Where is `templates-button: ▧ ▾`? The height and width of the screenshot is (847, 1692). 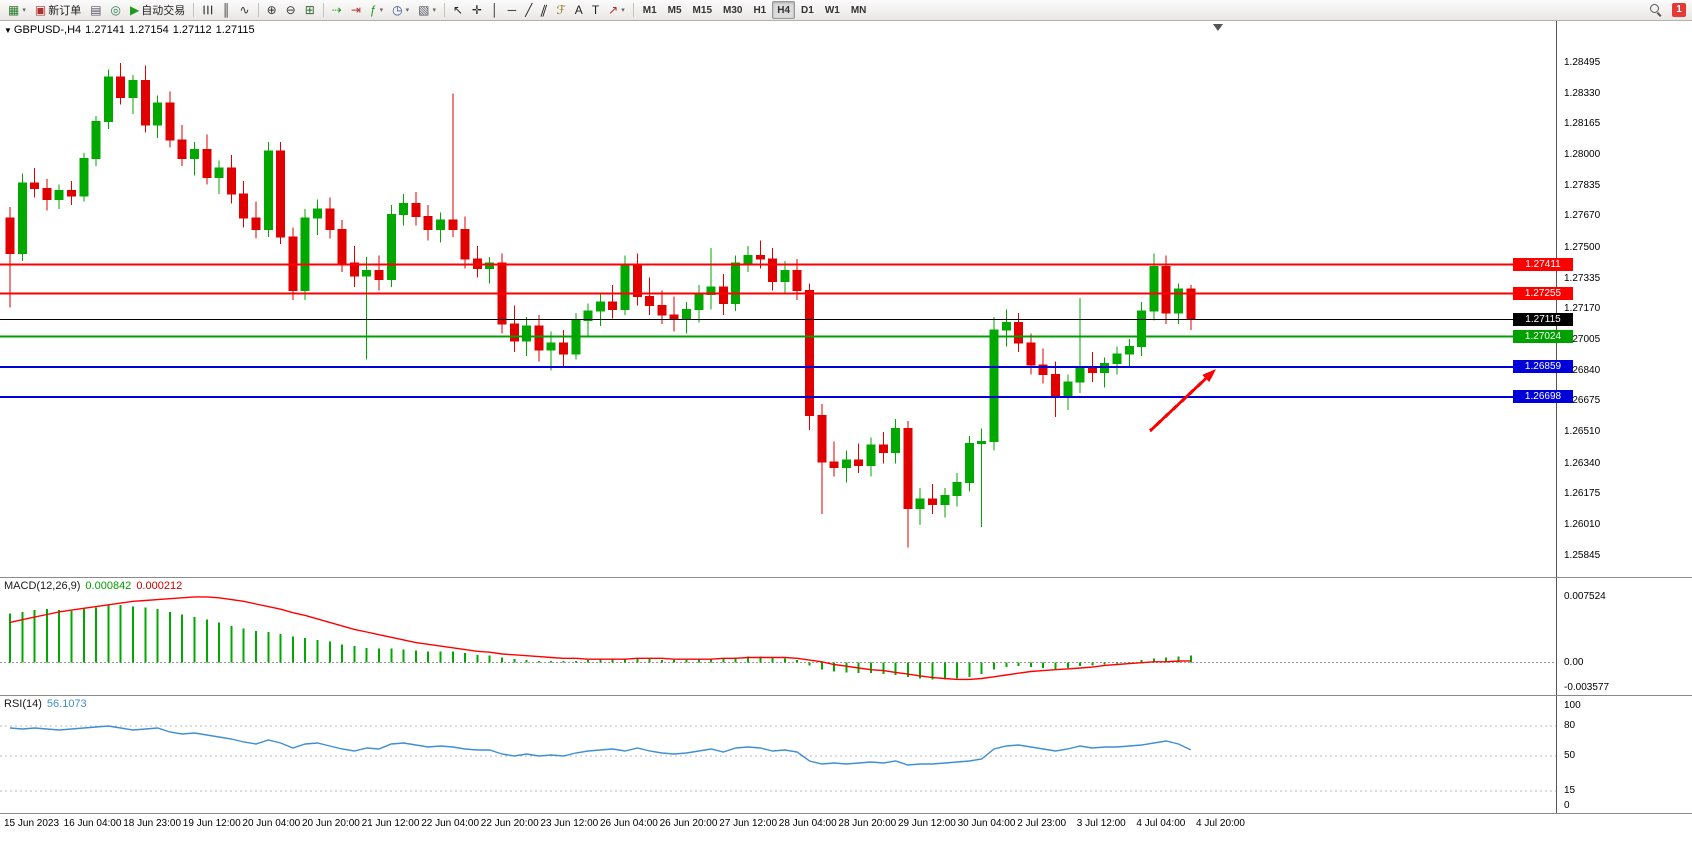 templates-button: ▧ ▾ is located at coordinates (427, 10).